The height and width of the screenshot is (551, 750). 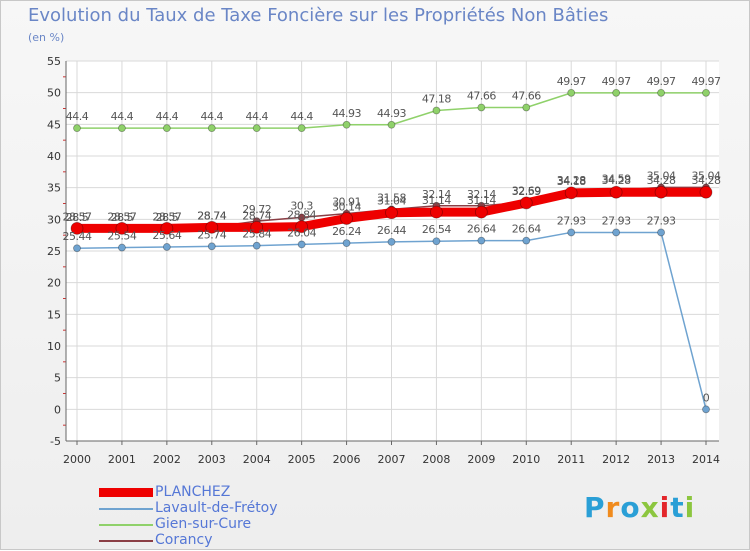 What do you see at coordinates (57, 409) in the screenshot?
I see `y-tick-label: 0` at bounding box center [57, 409].